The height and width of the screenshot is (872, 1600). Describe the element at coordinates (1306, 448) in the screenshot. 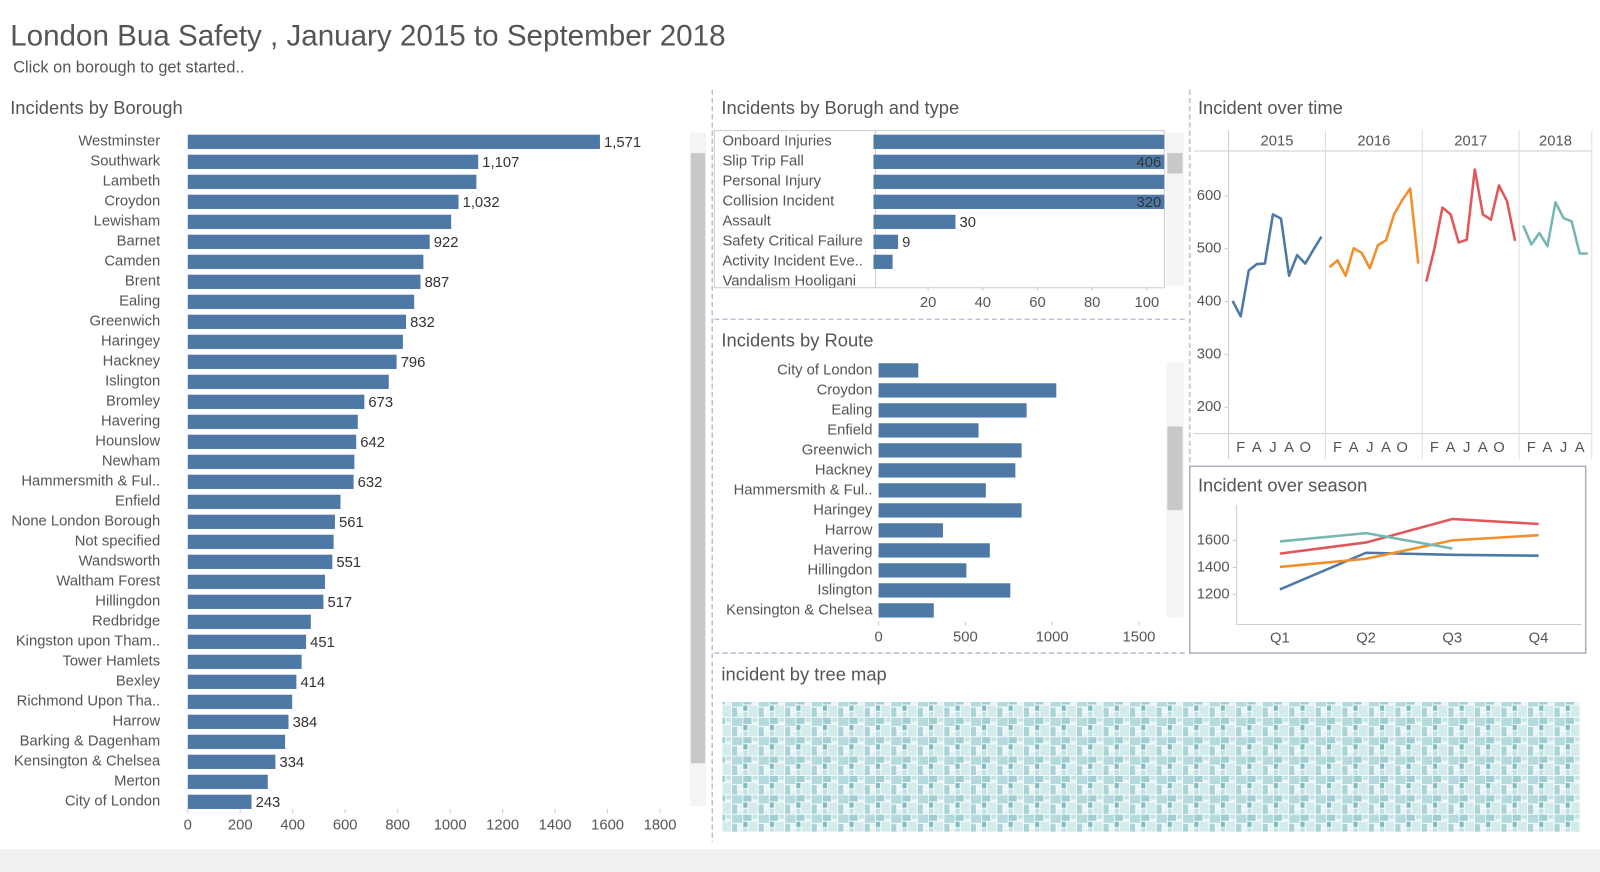

I see `x-tick-label: O` at that location.